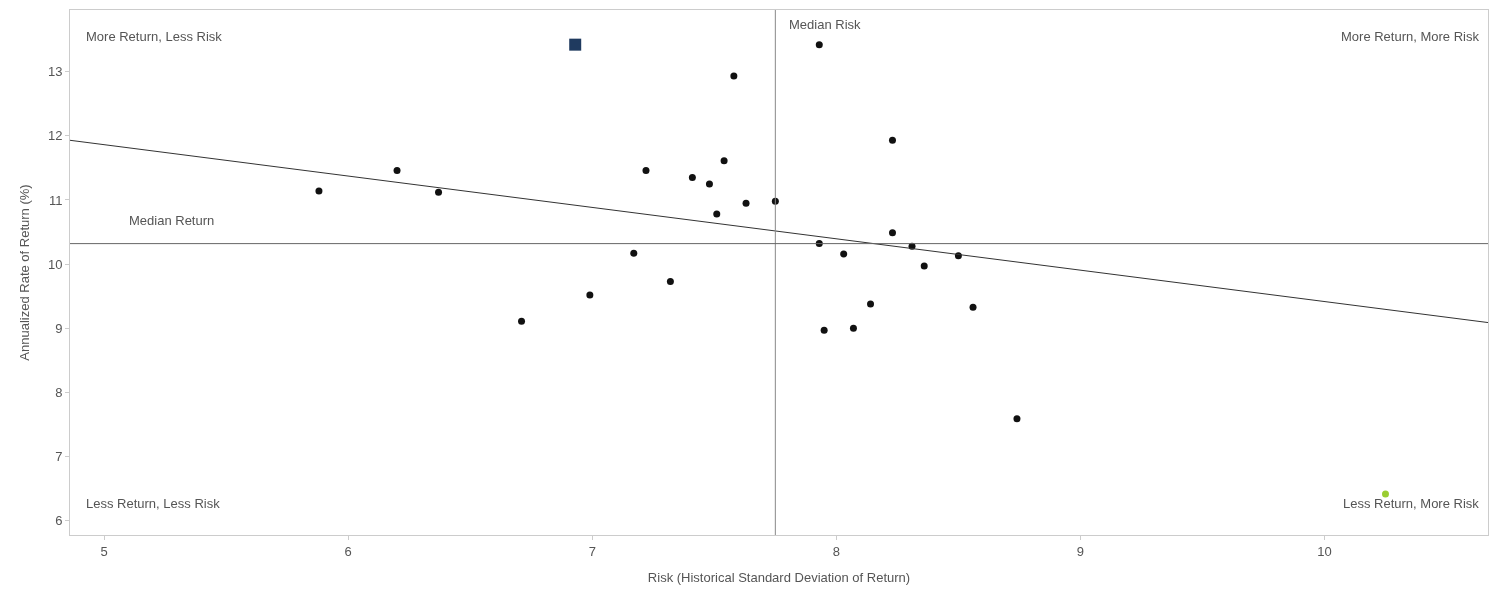  I want to click on y-tick-label: 12, so click(55, 136).